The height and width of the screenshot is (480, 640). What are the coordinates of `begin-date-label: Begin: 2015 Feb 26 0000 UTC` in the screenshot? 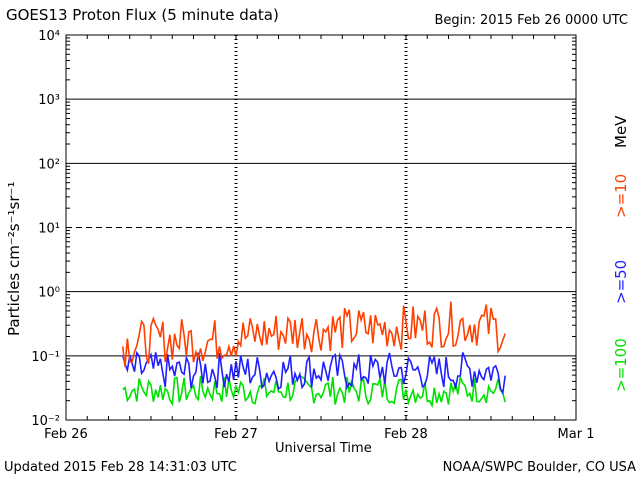 It's located at (531, 20).